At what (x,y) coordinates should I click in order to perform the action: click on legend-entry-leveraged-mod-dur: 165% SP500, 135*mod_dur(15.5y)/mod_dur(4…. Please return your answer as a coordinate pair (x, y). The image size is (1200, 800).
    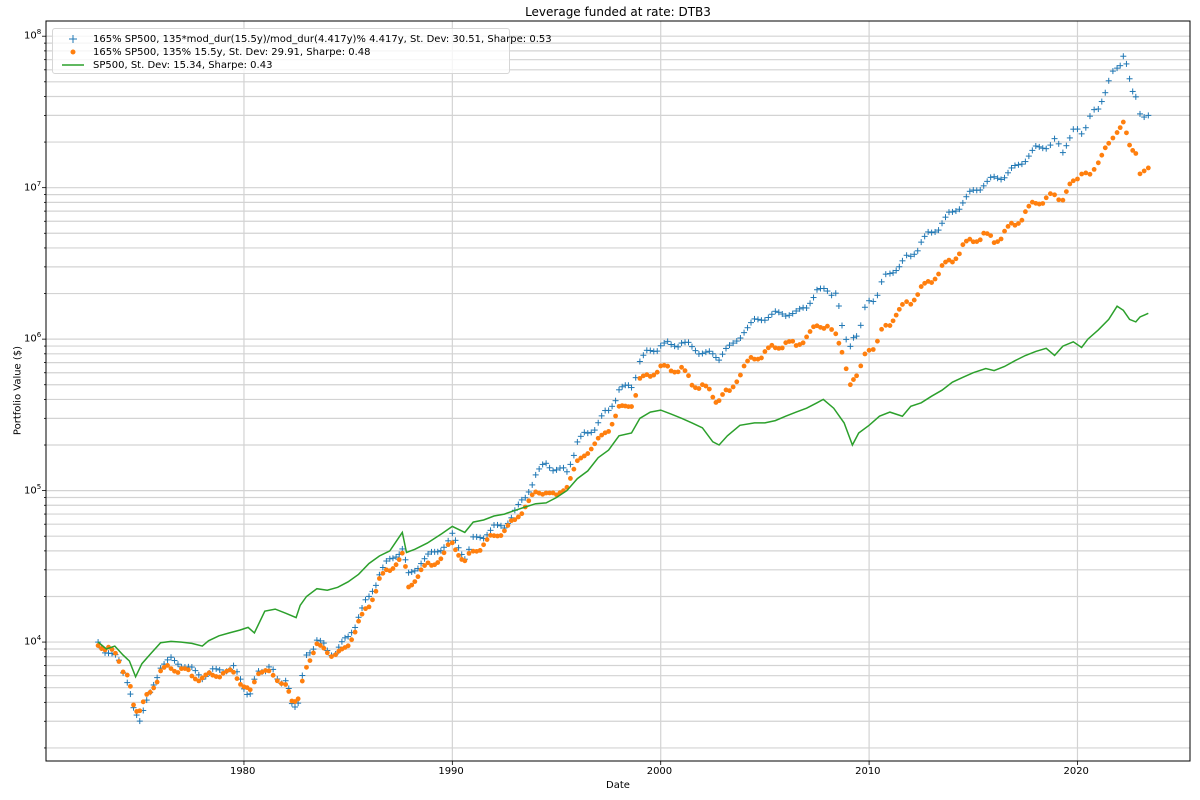
    Looking at the image, I should click on (302, 39).